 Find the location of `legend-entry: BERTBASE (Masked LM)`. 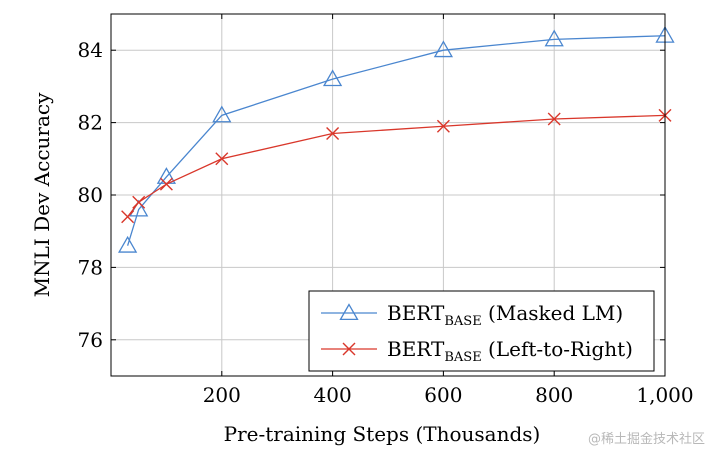

legend-entry: BERTBASE (Masked LM) is located at coordinates (472, 315).